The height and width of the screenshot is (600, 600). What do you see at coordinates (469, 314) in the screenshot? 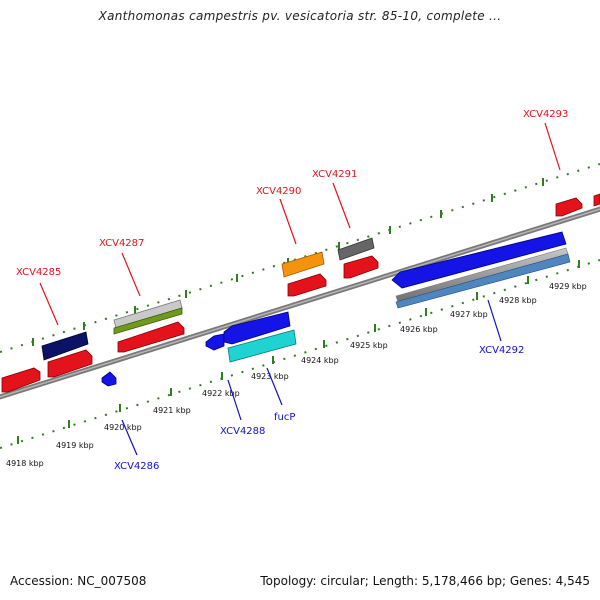
I see `tick-label: 4927 kbp` at bounding box center [469, 314].